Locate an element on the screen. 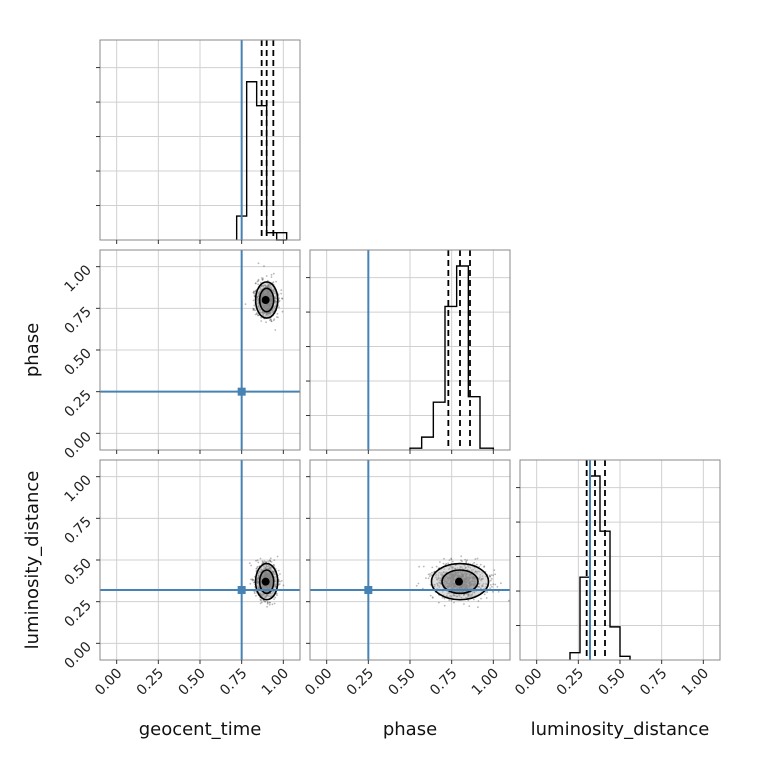  x-axis-label: luminosity_distance is located at coordinates (620, 729).